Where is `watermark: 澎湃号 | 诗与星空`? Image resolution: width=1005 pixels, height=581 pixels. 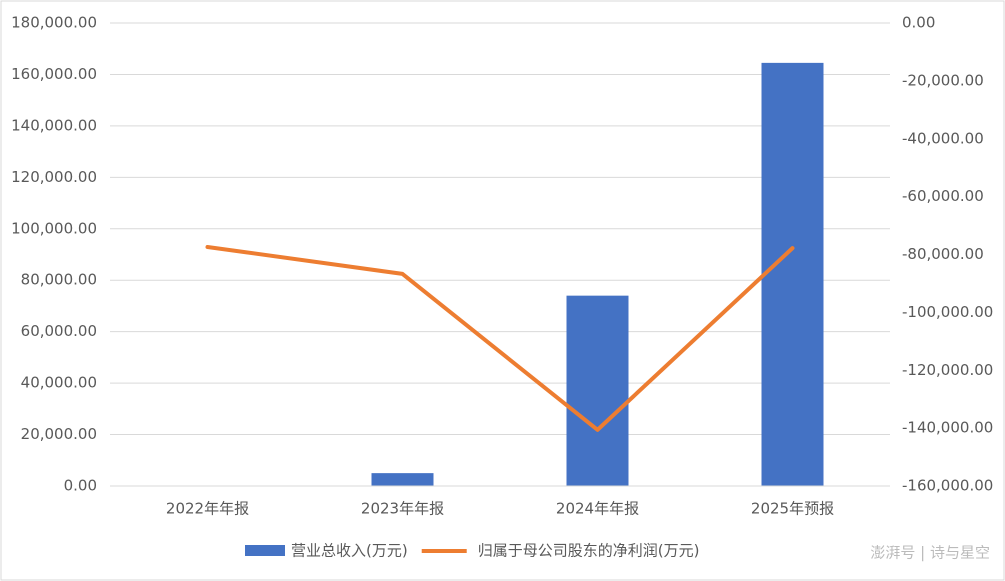
watermark: 澎湃号 | 诗与星空 is located at coordinates (930, 553).